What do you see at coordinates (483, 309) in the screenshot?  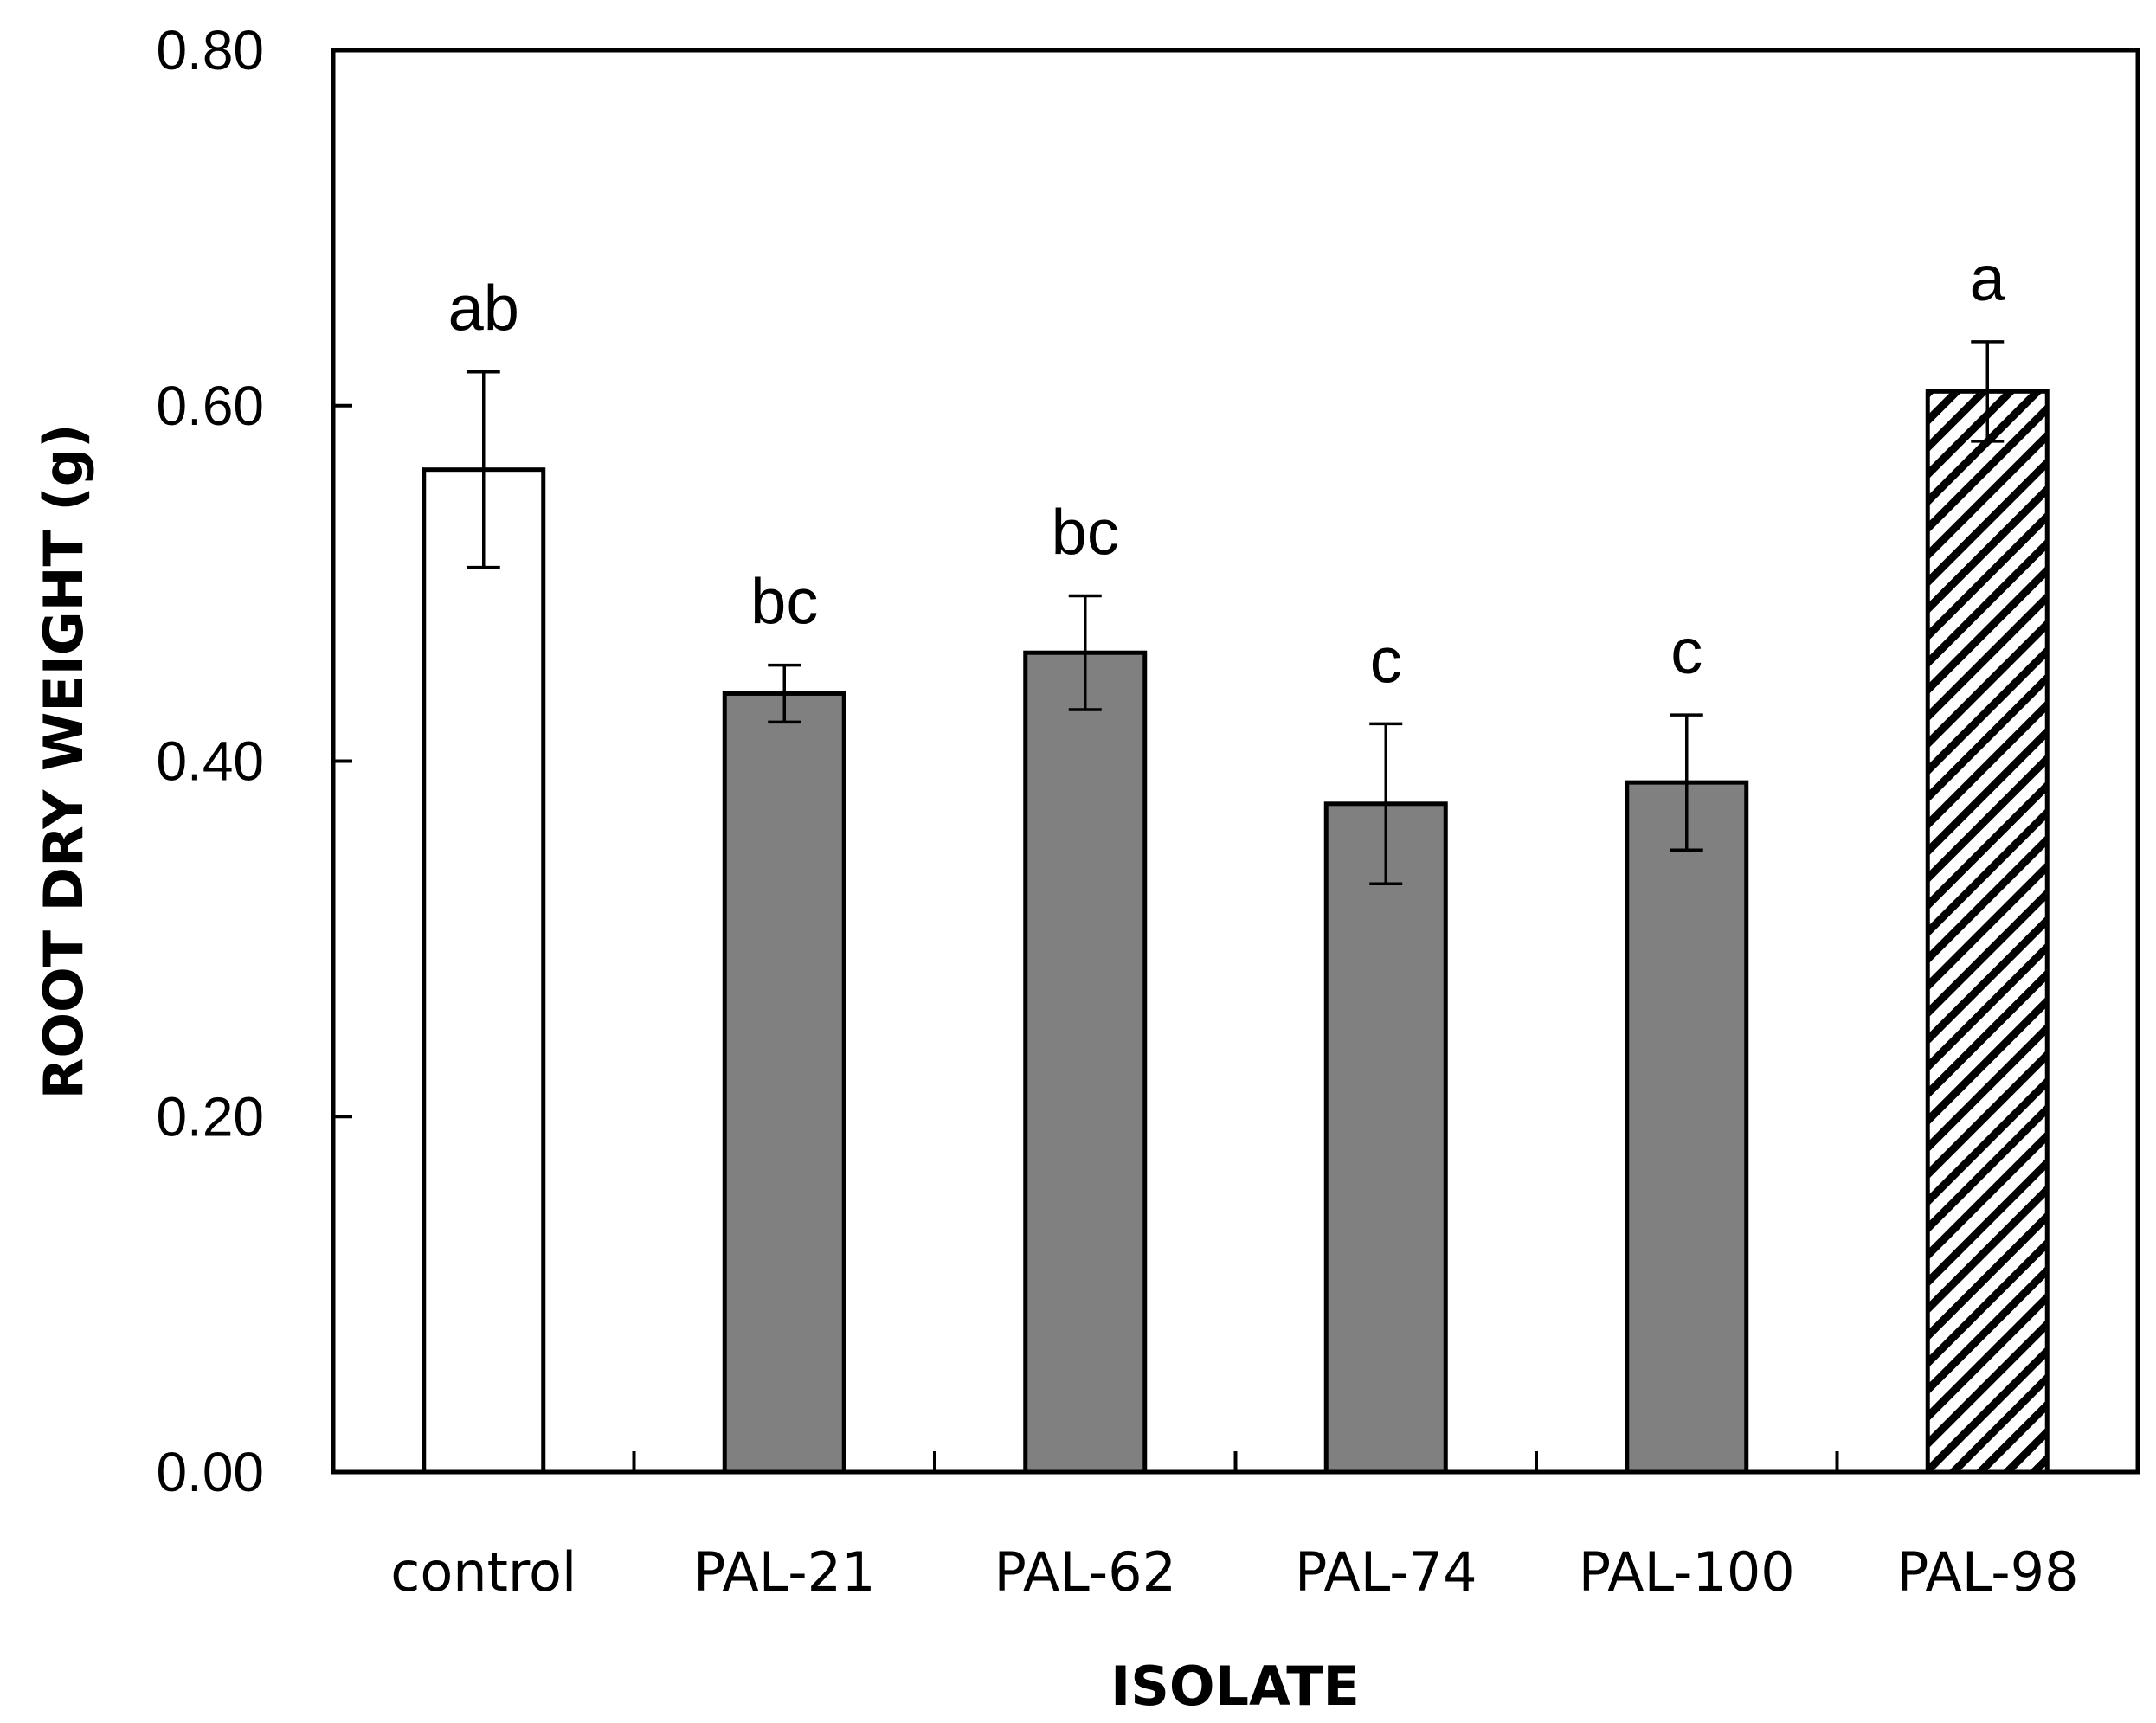 I see `significance-letter: ab` at bounding box center [483, 309].